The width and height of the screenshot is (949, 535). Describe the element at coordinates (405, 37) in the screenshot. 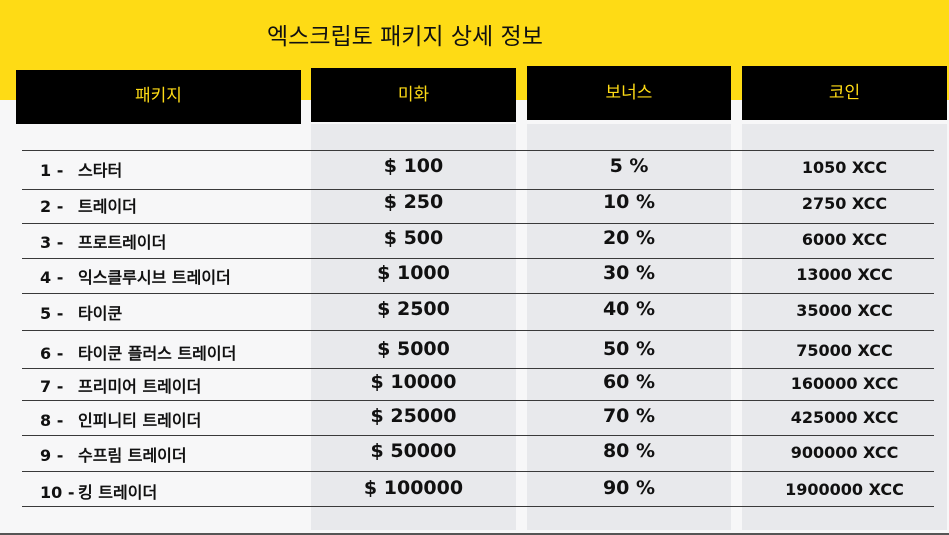

I see `page-title: 엑스크립토 패키지 상세 정보` at that location.